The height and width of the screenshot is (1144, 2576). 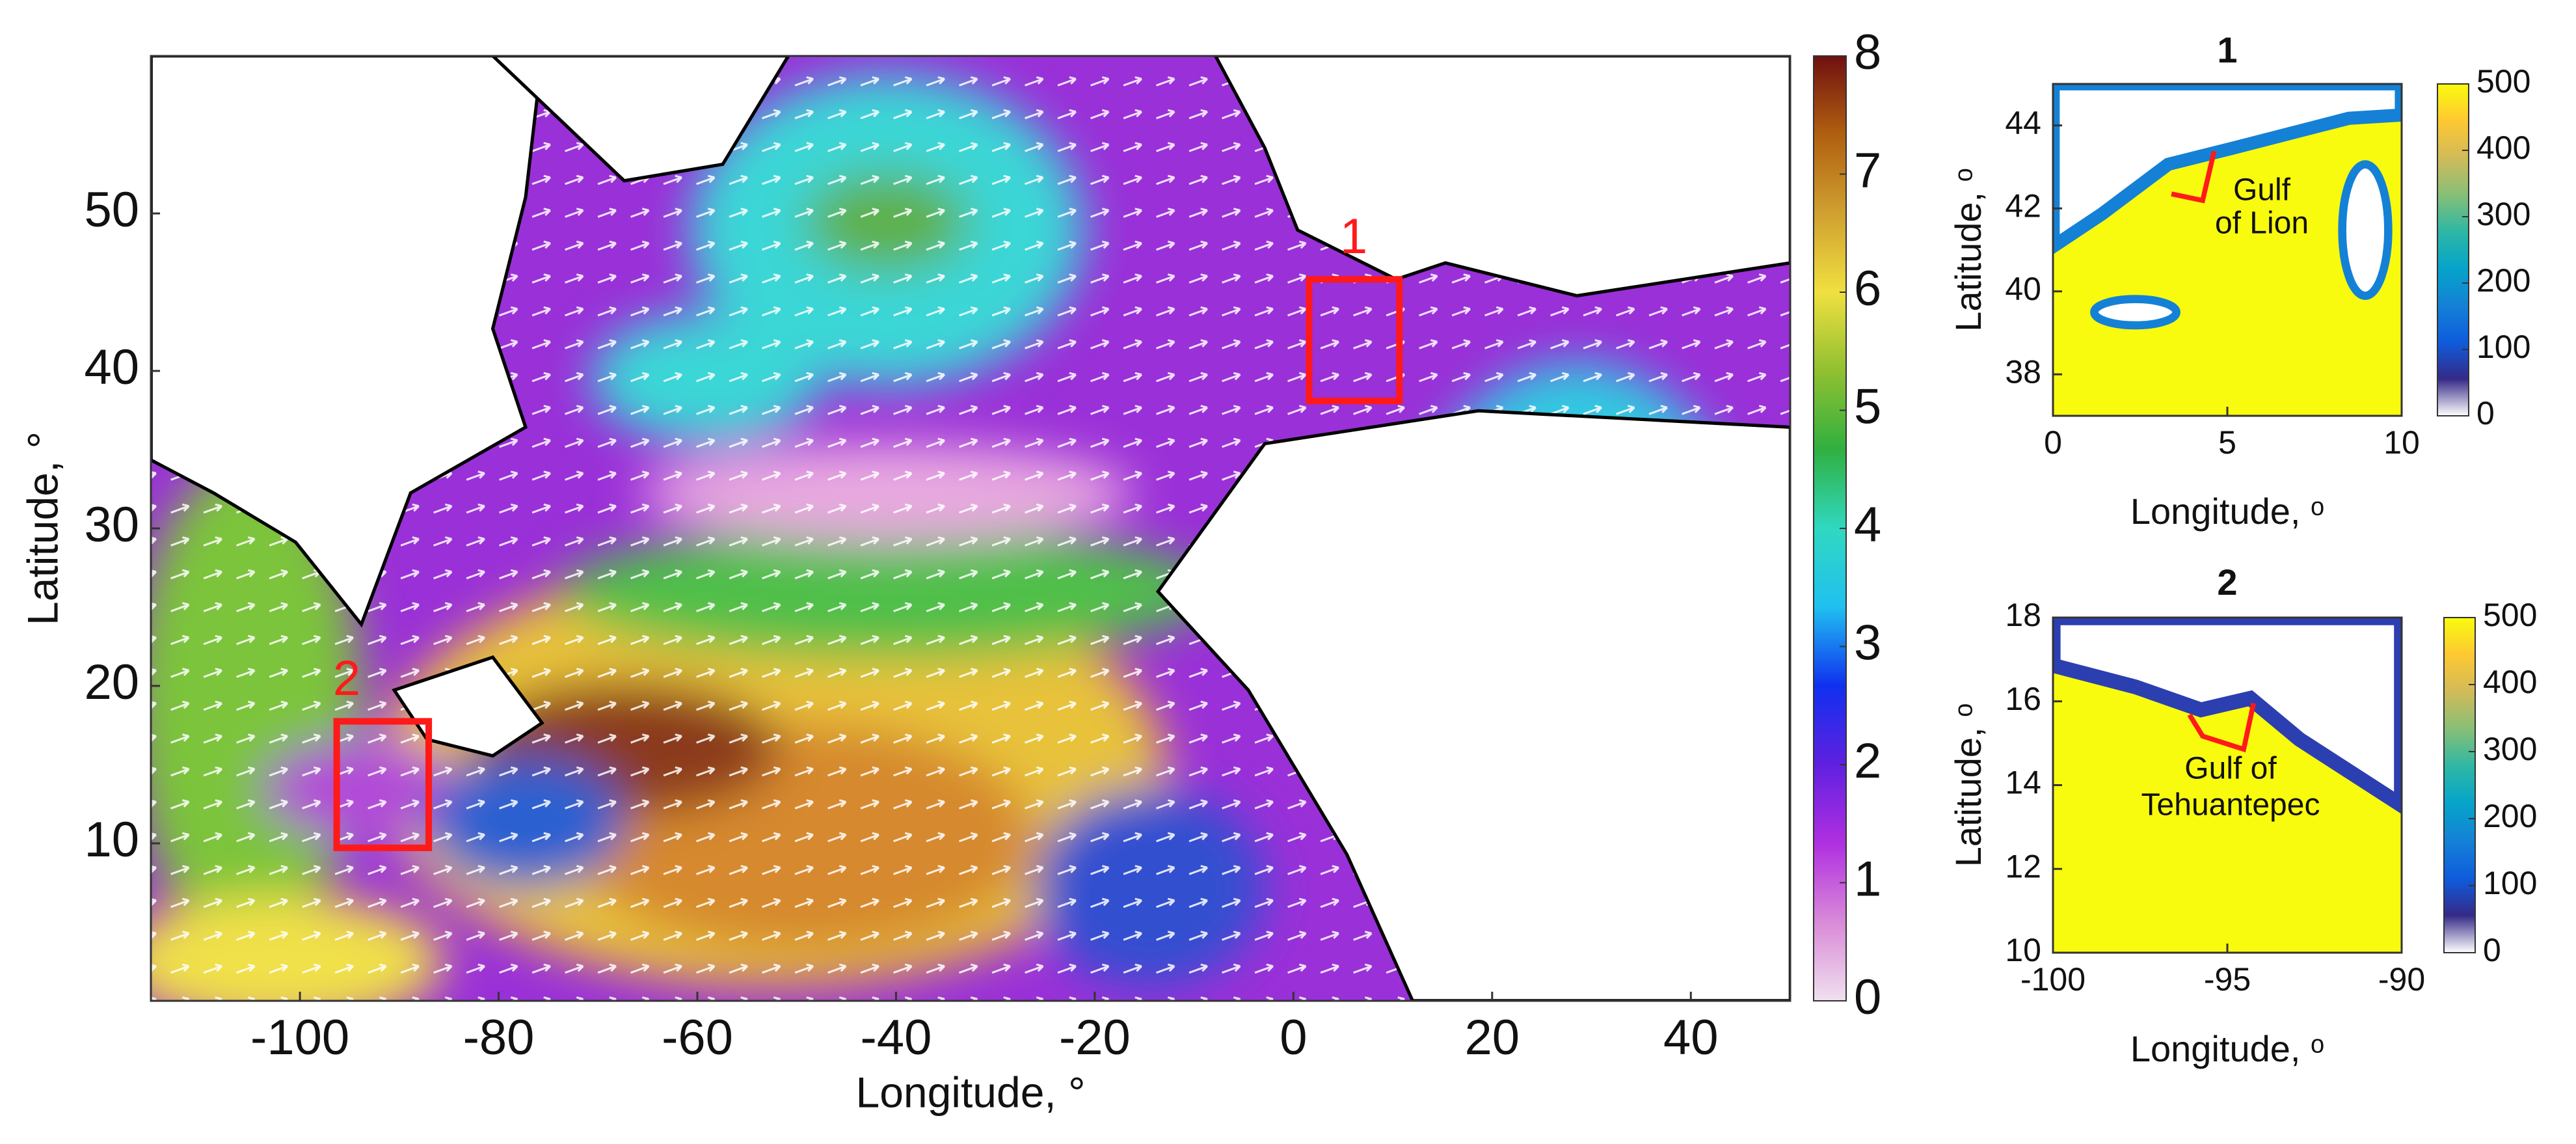 I want to click on colorbar-tick-label: 4, so click(x=1867, y=524).